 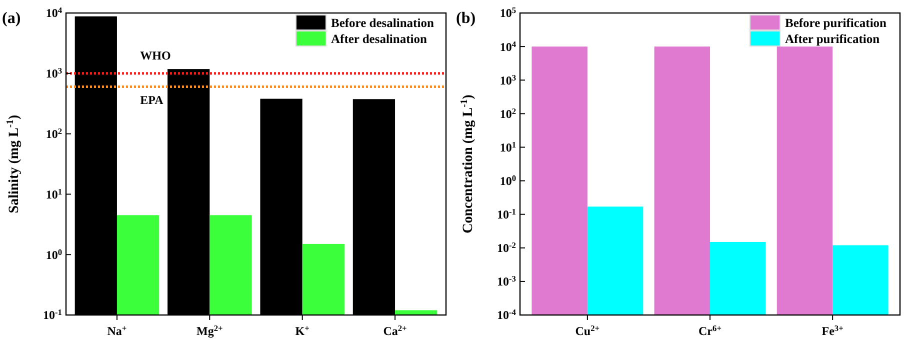 What do you see at coordinates (508, 13) in the screenshot?
I see `y-tick-label: 10$^{5}$` at bounding box center [508, 13].